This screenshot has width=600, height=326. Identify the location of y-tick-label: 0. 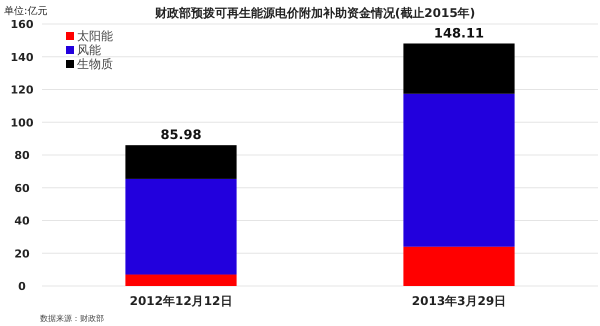
(22, 286).